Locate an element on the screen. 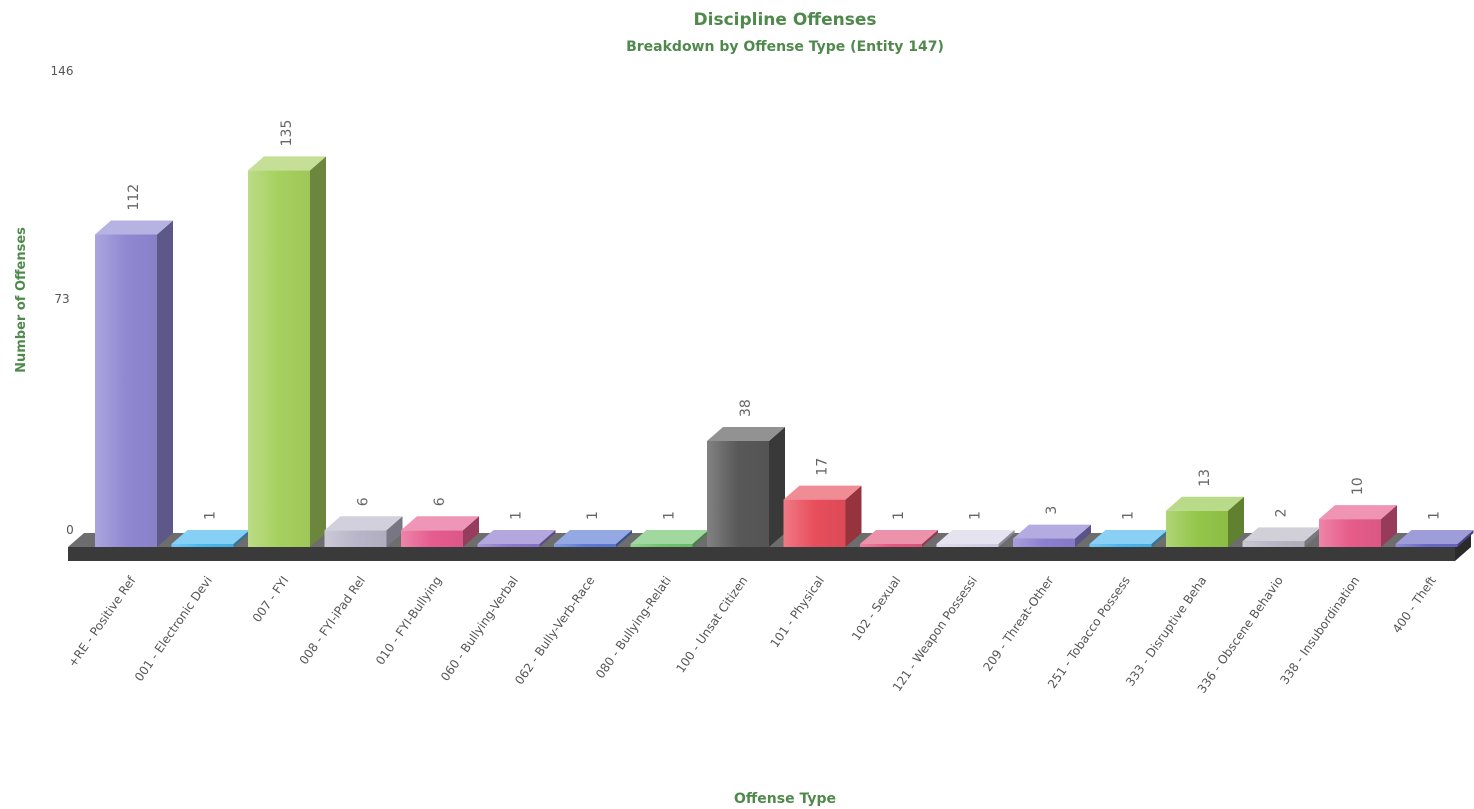  floor-side is located at coordinates (1463, 547).